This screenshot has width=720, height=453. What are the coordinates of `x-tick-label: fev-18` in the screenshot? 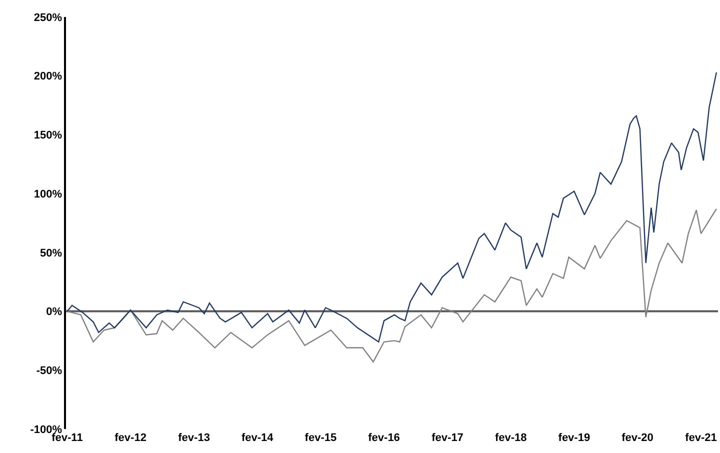 It's located at (510, 438).